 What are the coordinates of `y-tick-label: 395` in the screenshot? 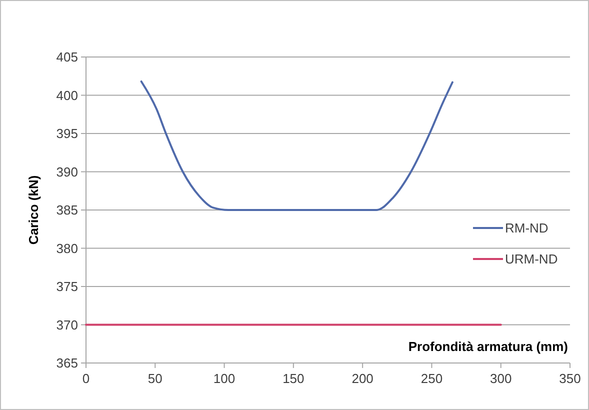 It's located at (67, 134).